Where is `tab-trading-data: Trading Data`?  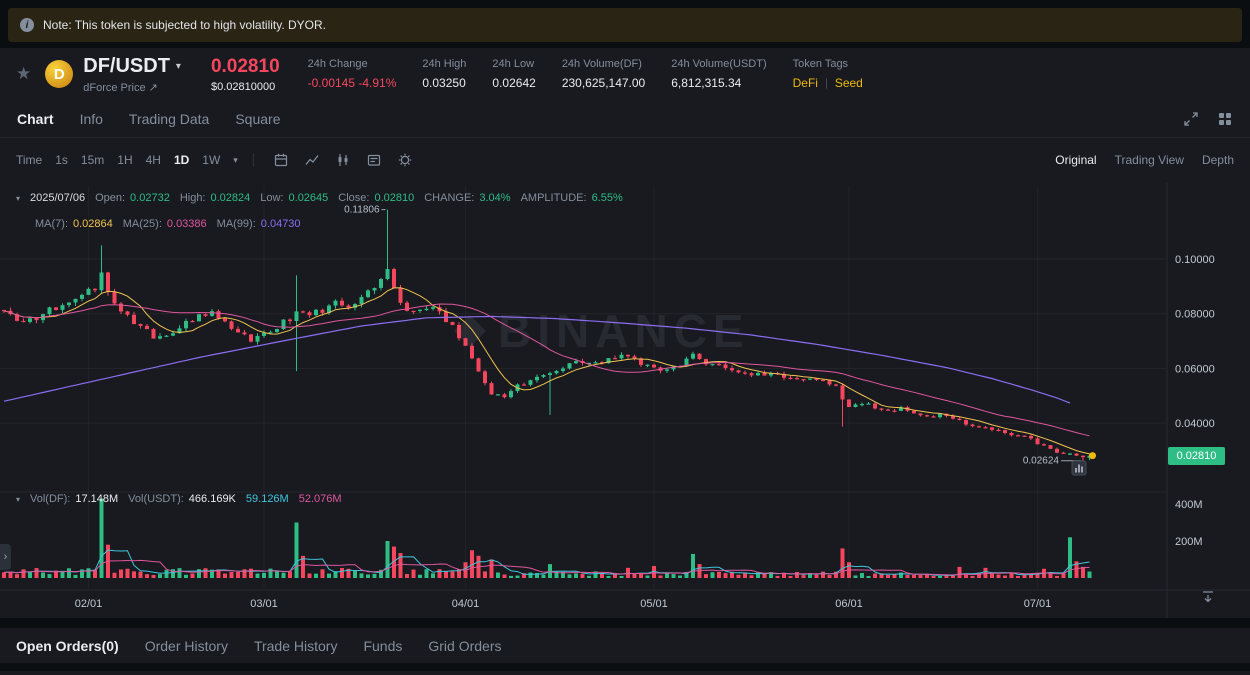
tab-trading-data: Trading Data is located at coordinates (169, 118).